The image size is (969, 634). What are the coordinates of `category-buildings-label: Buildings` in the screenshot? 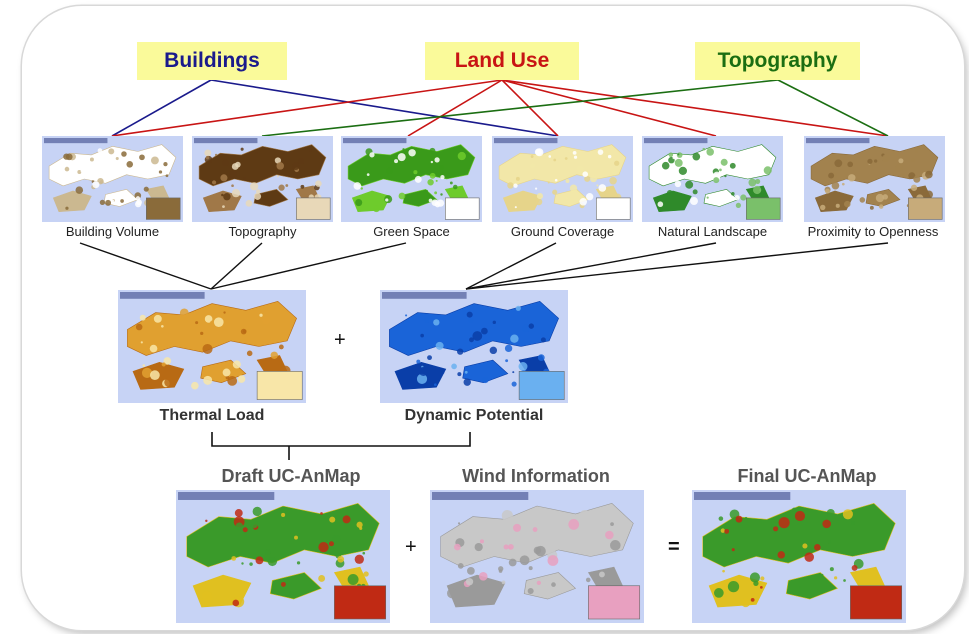 It's located at (212, 60).